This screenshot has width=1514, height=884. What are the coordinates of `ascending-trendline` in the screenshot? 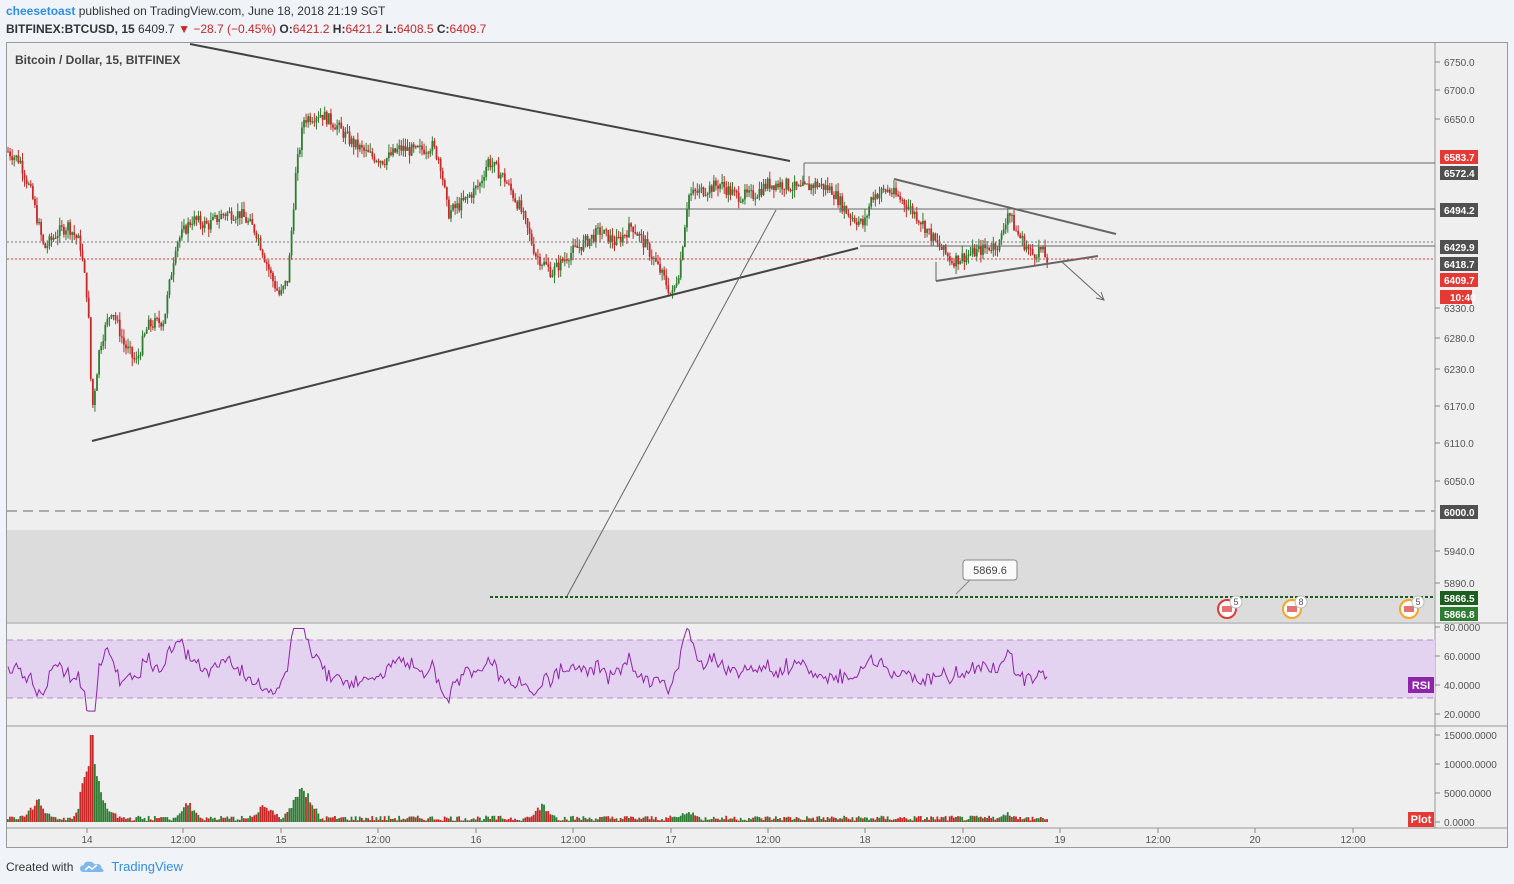 It's located at (475, 344).